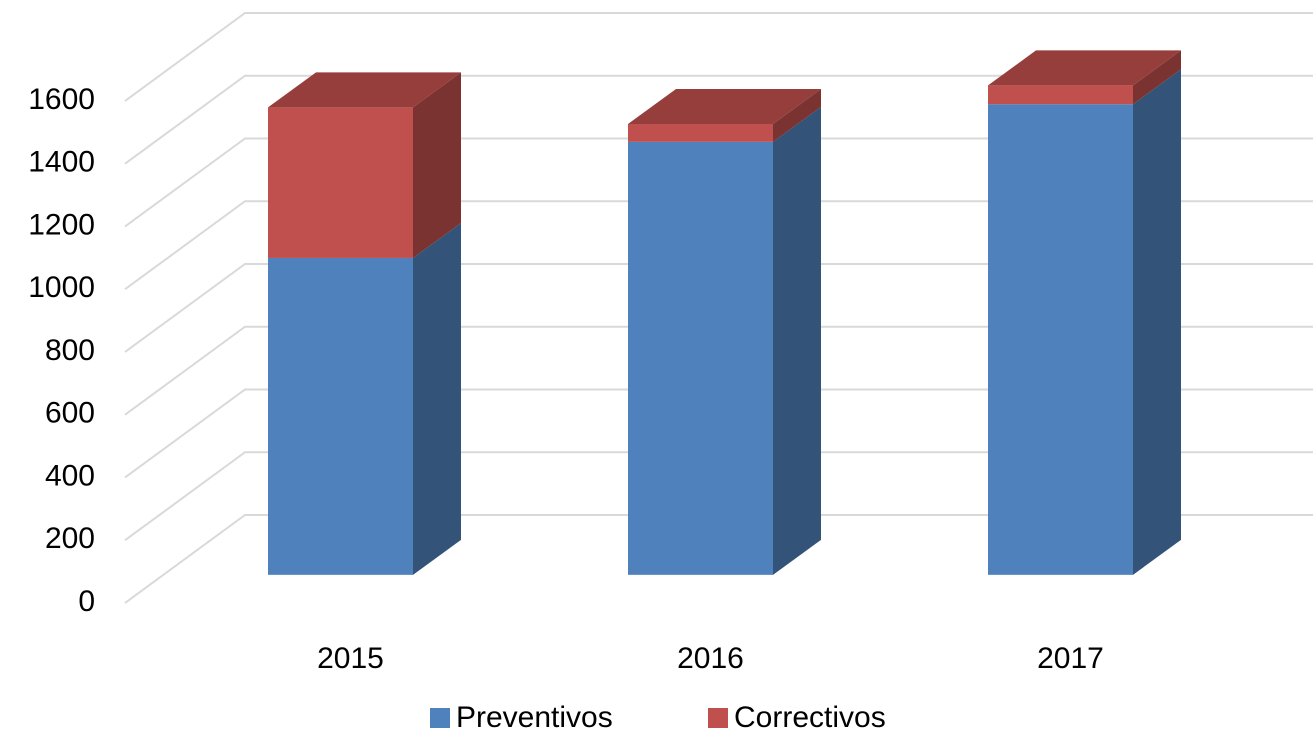  I want to click on x-tick-label: 2015, so click(350, 658).